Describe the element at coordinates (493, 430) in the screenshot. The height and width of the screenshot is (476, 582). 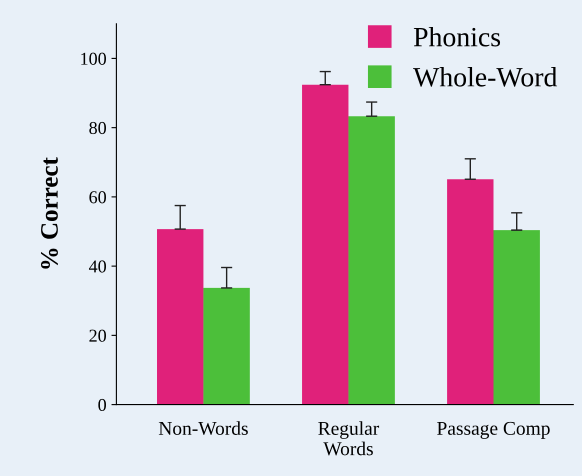
I see `x-tick-label: Passage Comp` at that location.